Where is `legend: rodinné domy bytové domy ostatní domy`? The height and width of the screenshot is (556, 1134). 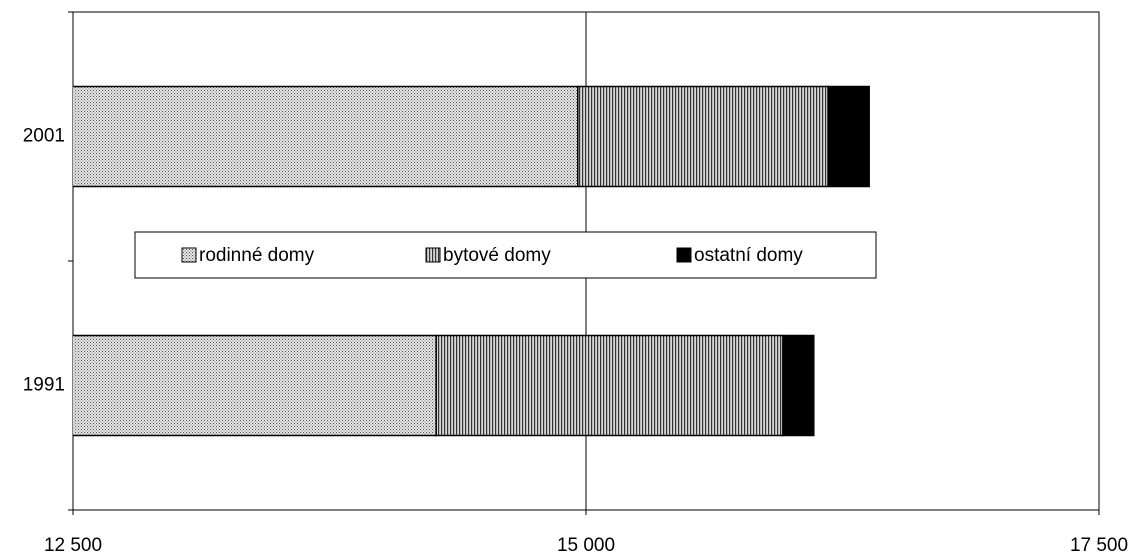
legend: rodinné domy bytové domy ostatní domy is located at coordinates (505, 255).